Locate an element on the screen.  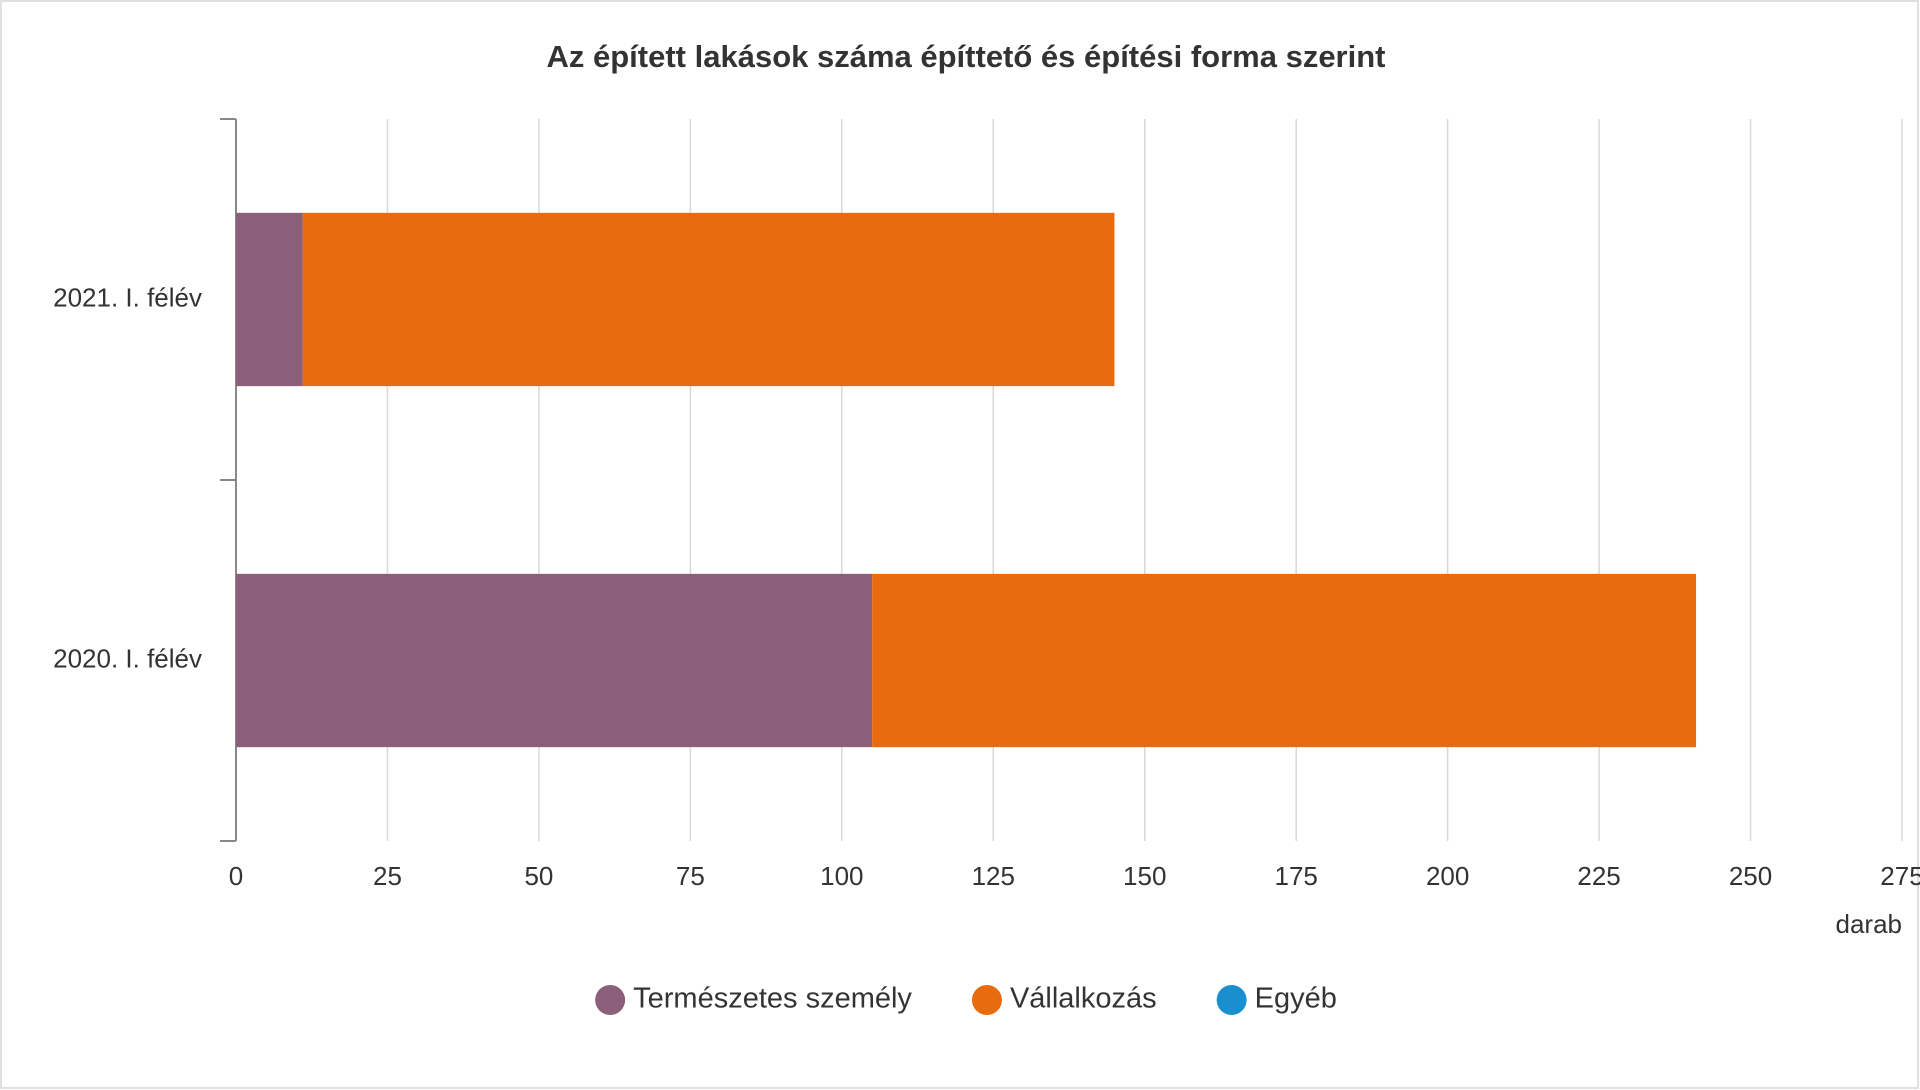
legend-label: Természetes személy is located at coordinates (772, 999).